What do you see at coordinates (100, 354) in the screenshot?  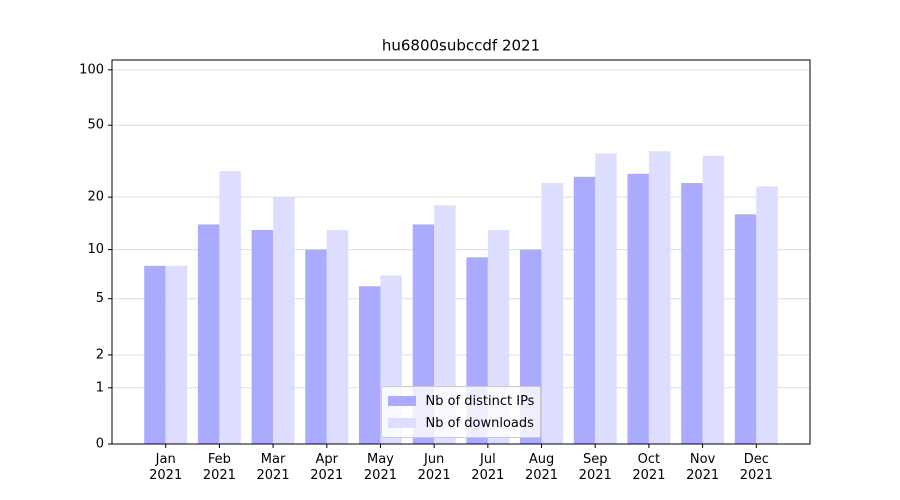 I see `y-tick-label: 2` at bounding box center [100, 354].